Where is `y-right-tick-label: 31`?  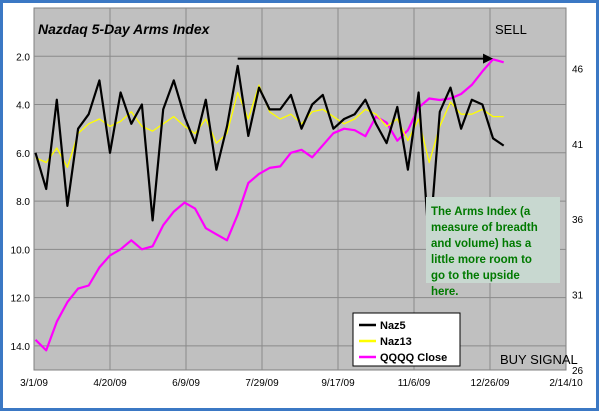 y-right-tick-label: 31 is located at coordinates (578, 296).